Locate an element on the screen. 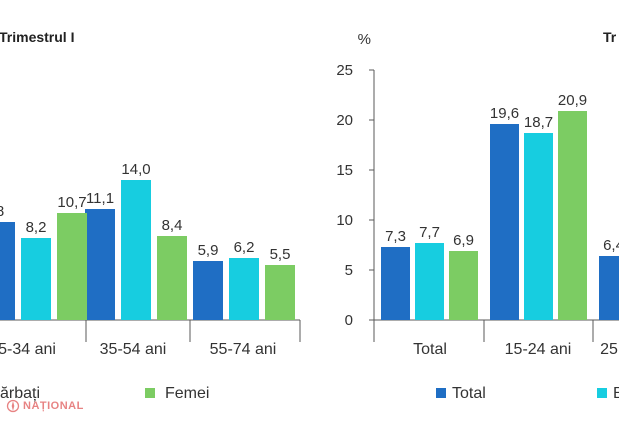 This screenshot has width=619, height=426. category-label: 25 is located at coordinates (609, 349).